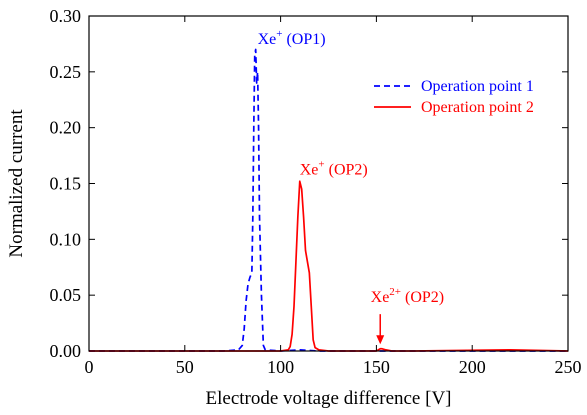 The width and height of the screenshot is (587, 415). What do you see at coordinates (66, 16) in the screenshot?
I see `y-tick-label: 0.30` at bounding box center [66, 16].